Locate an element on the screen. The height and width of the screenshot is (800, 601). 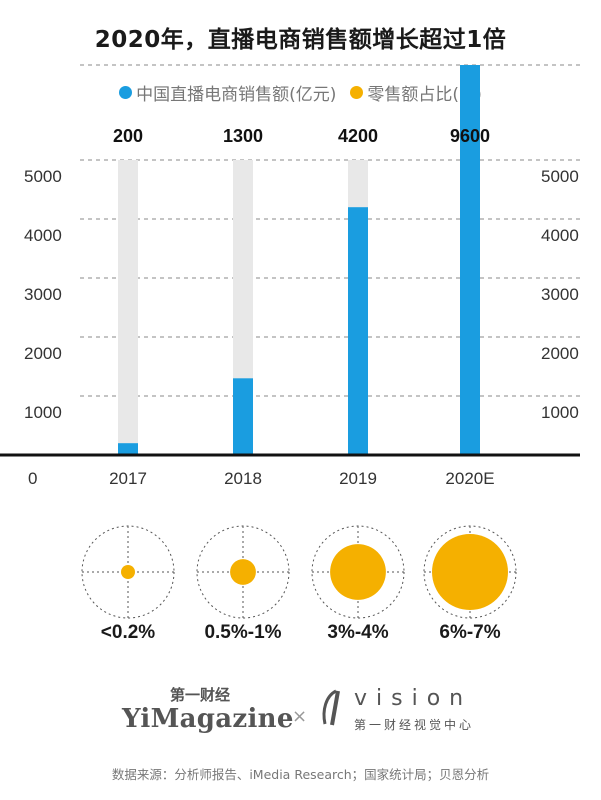
share-dot-2019 is located at coordinates (358, 572).